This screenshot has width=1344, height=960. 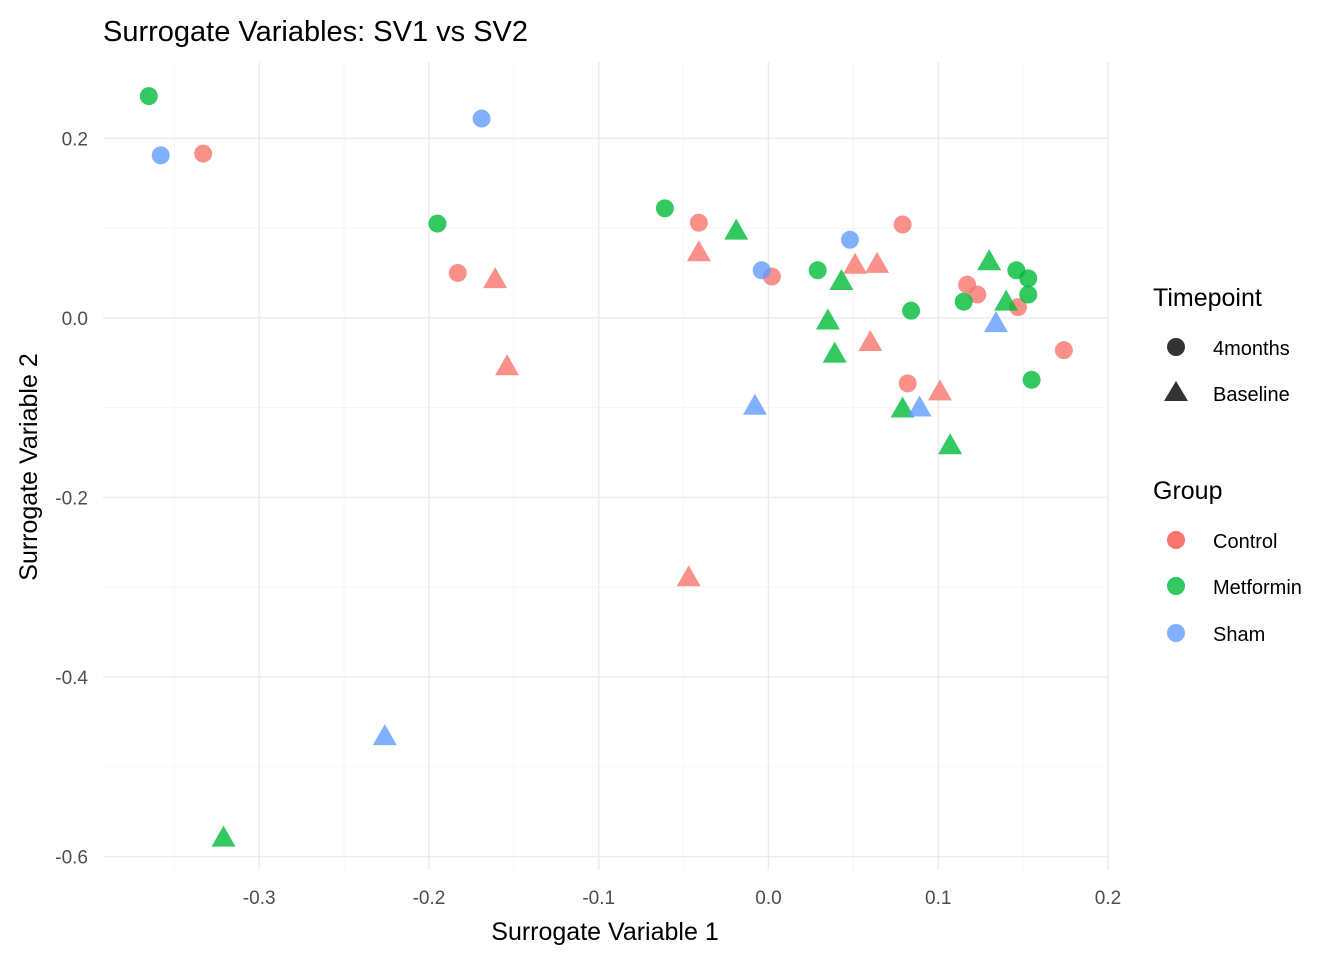 I want to click on legend-label-4months: 4months, so click(x=1251, y=349).